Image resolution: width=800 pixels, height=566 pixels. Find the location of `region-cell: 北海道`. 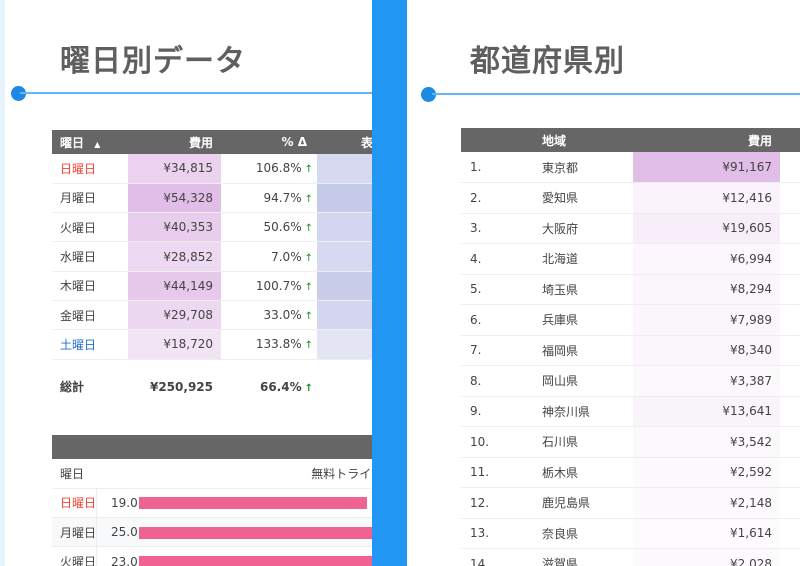

region-cell: 北海道 is located at coordinates (582, 259).